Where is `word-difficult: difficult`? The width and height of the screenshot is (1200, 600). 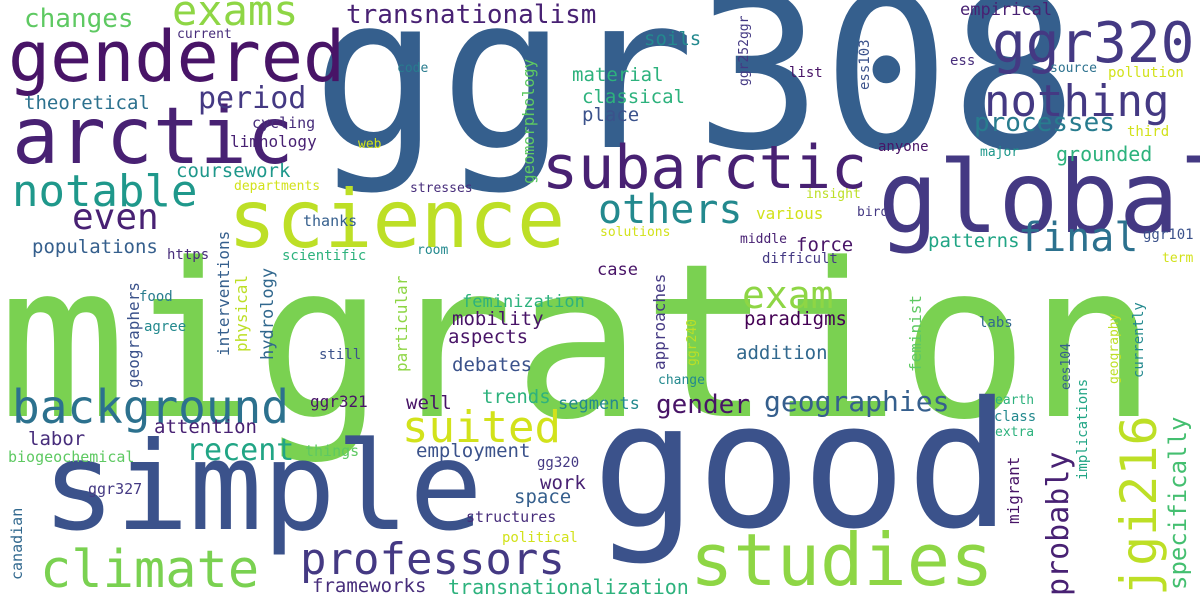
word-difficult: difficult is located at coordinates (800, 259).